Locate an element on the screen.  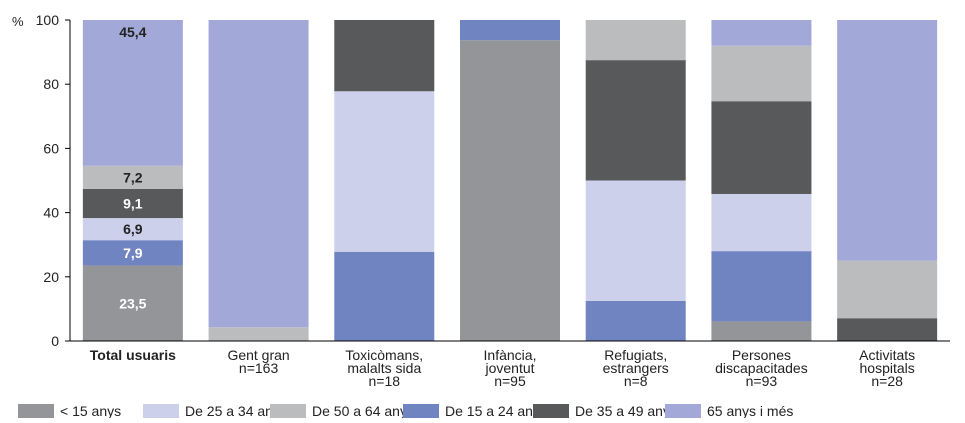
category-label: Refugiats, estrangers n=8 is located at coordinates (636, 368).